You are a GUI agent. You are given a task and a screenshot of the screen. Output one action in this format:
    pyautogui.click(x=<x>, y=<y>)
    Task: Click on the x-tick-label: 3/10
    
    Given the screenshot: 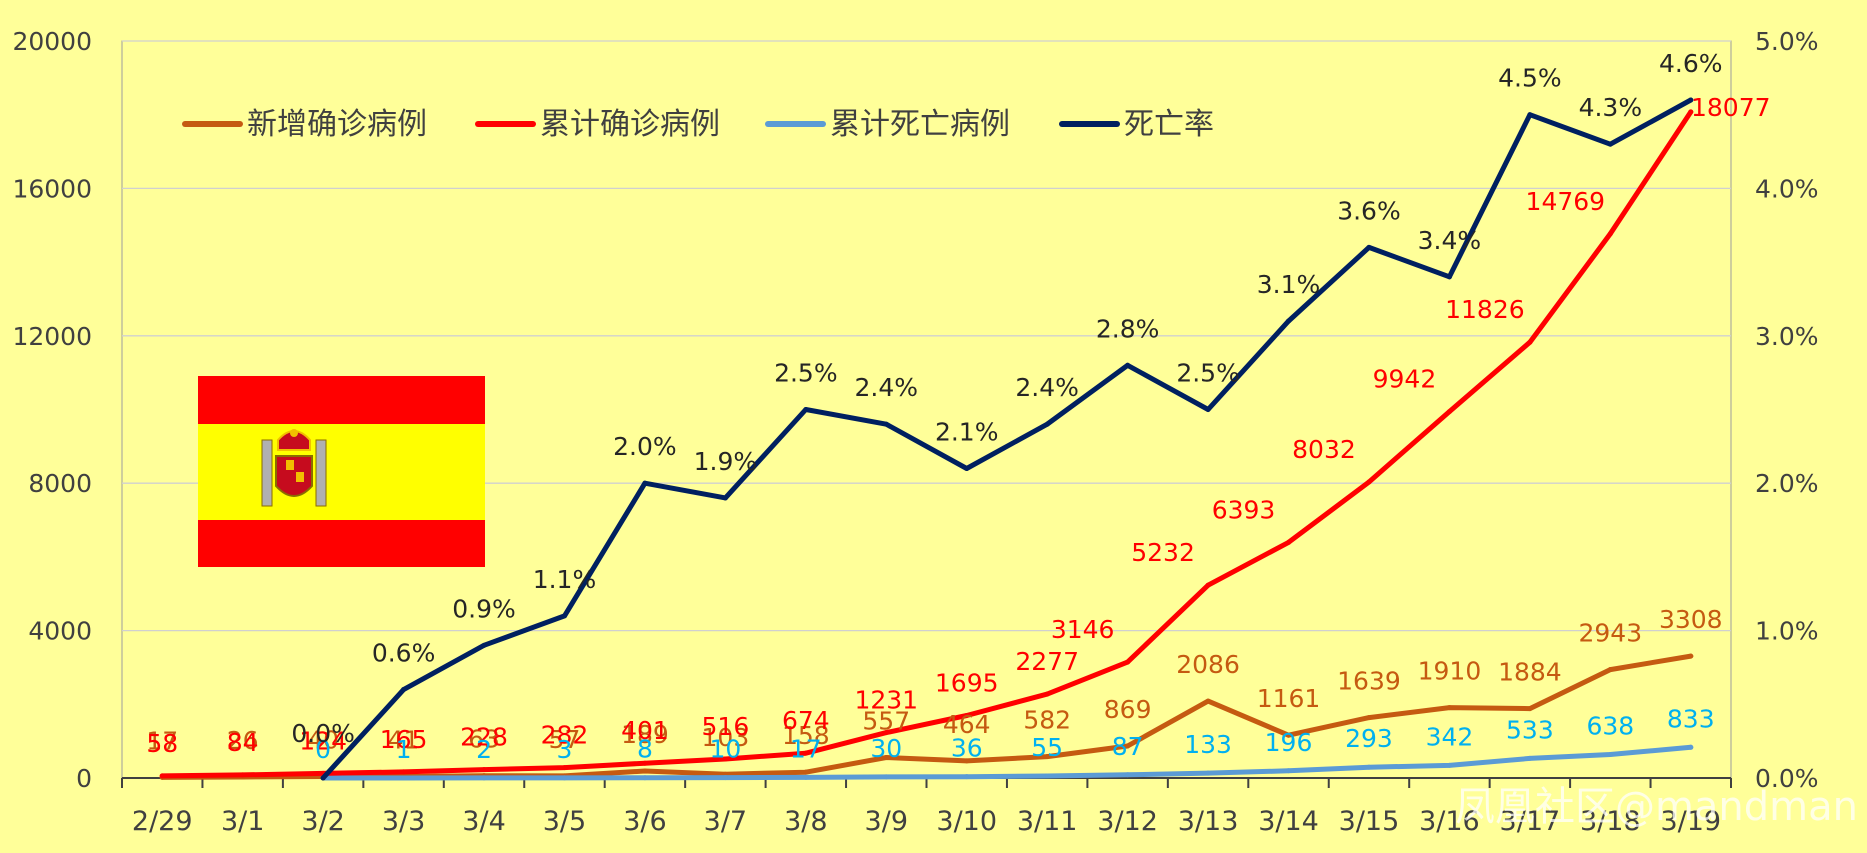 What is the action you would take?
    pyautogui.click(x=966, y=821)
    